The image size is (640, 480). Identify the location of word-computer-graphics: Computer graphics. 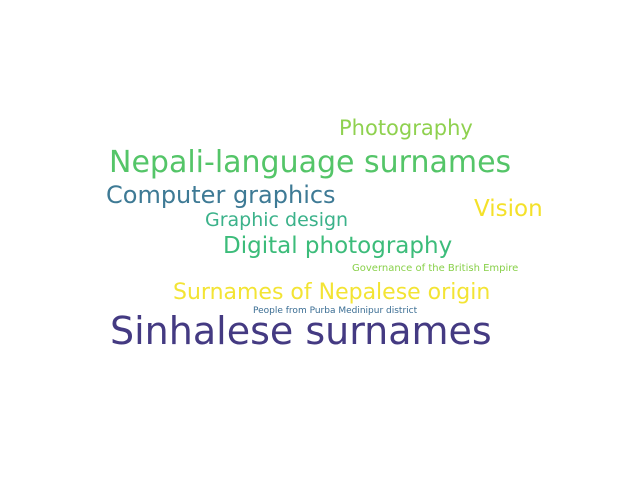
(221, 195).